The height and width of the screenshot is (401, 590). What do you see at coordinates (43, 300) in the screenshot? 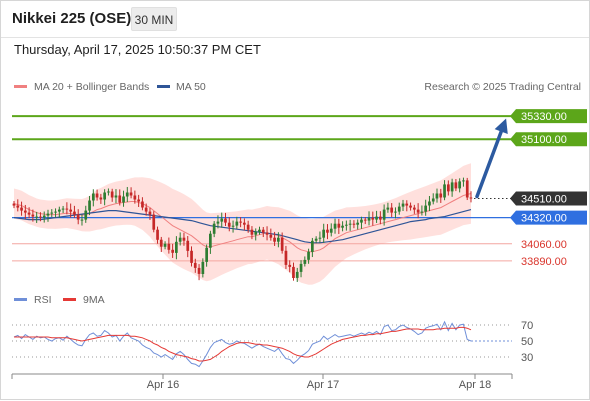
I see `rsi-legend-label: RSI` at bounding box center [43, 300].